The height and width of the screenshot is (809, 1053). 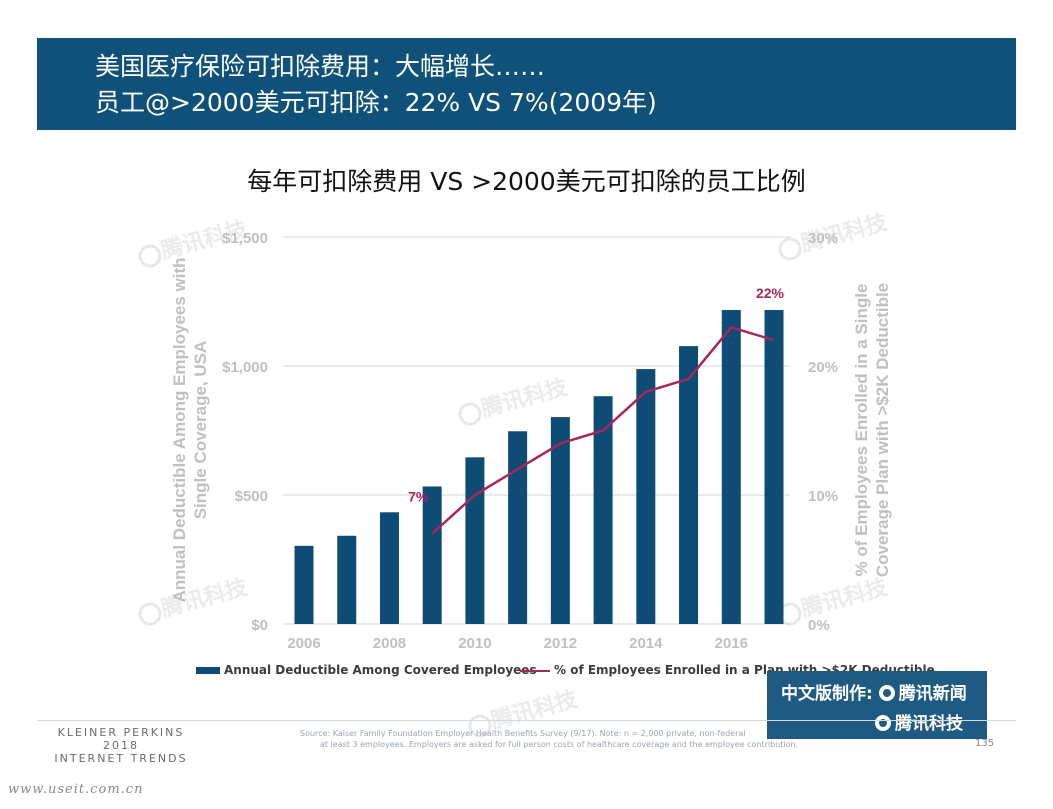 I want to click on footer-brand-line3: INTERNET TRENDS, so click(x=121, y=758).